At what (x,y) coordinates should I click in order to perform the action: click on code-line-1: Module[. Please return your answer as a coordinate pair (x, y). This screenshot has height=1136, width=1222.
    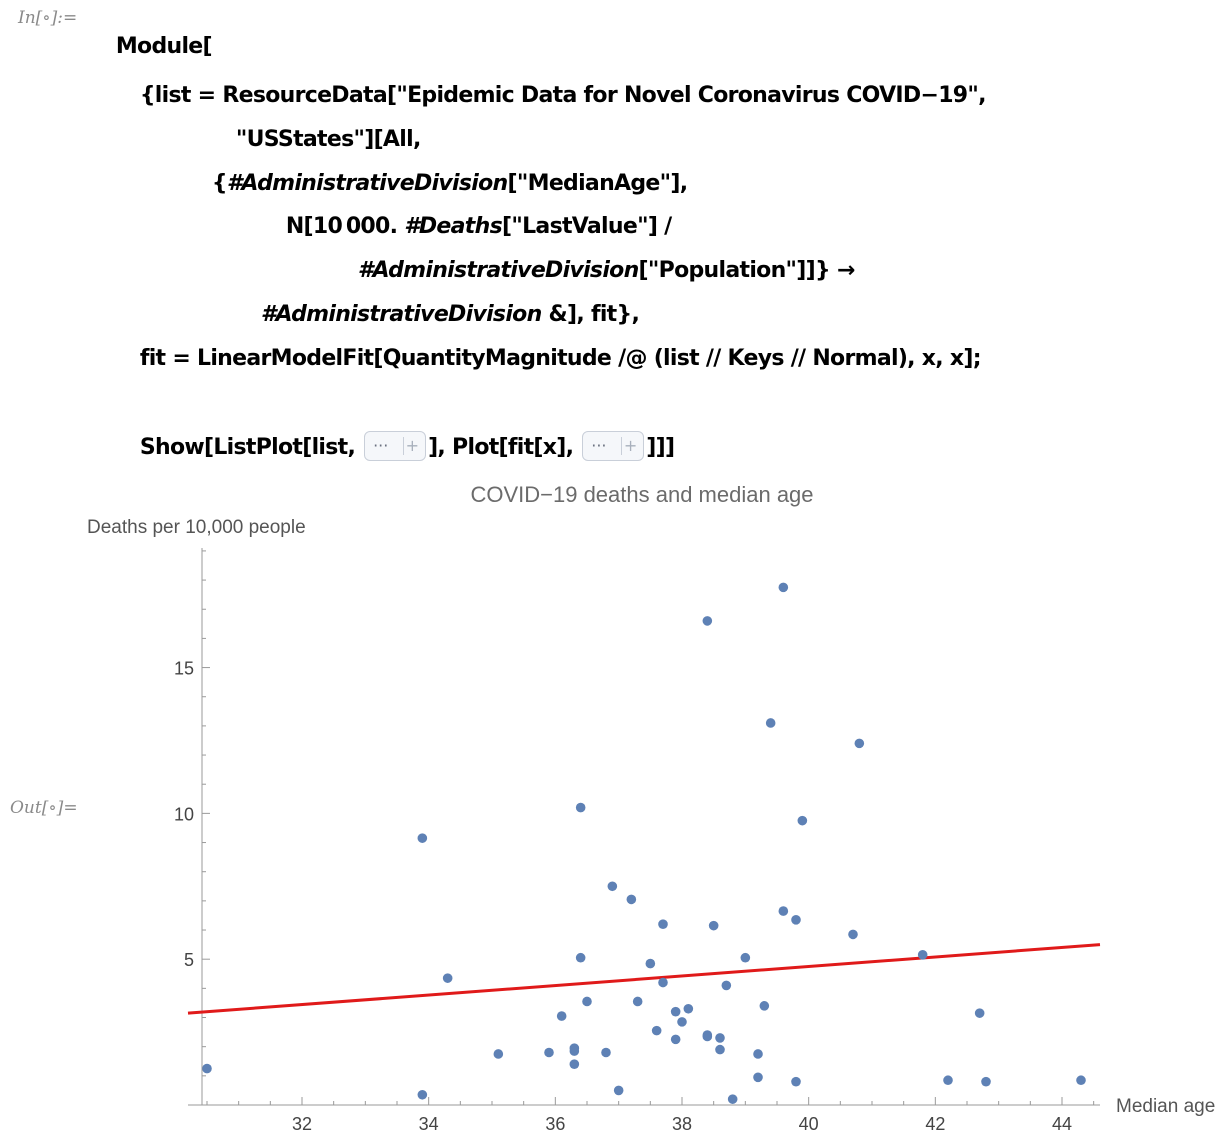
    Looking at the image, I should click on (150, 30).